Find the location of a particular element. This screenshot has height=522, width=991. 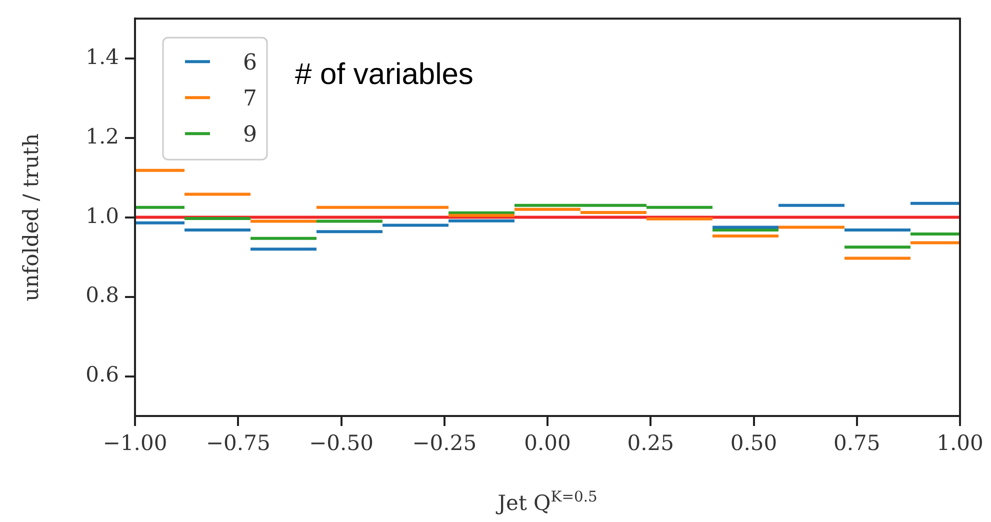

x-tick-label: 0.50 is located at coordinates (754, 443).